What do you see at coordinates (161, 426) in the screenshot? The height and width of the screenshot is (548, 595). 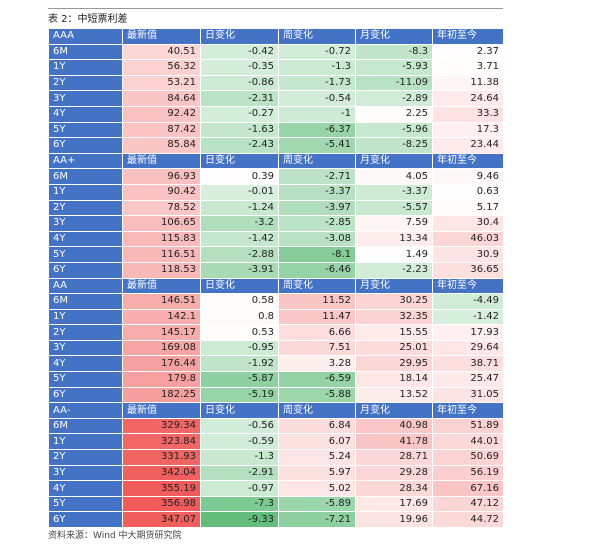 I see `value-cell: 329.34` at bounding box center [161, 426].